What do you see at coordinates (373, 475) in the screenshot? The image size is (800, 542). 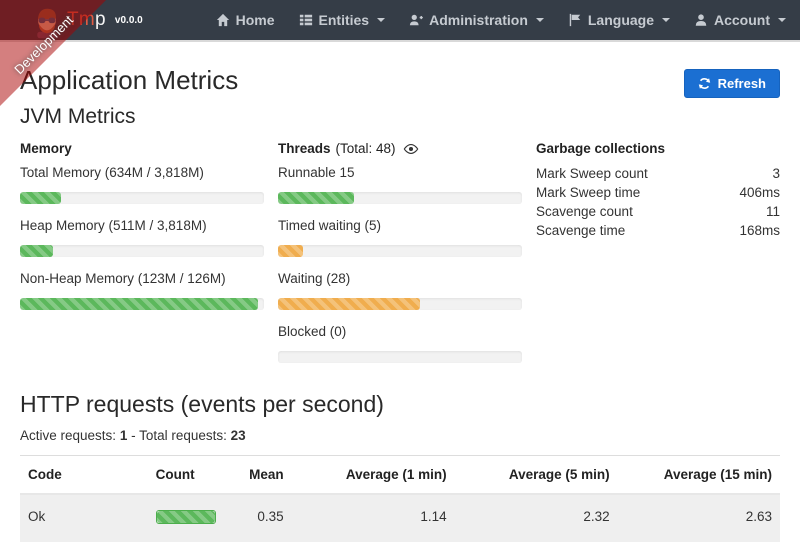 I see `col-header-avg1: Average (1 min)` at bounding box center [373, 475].